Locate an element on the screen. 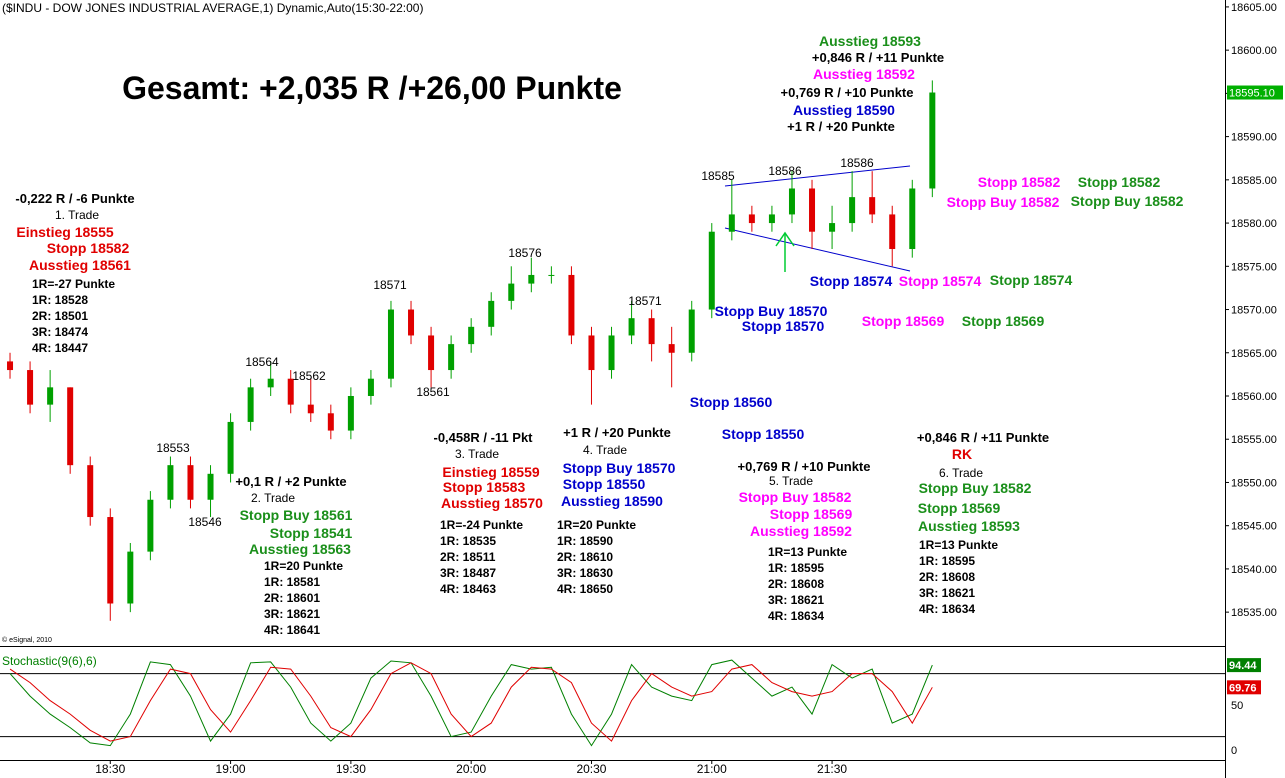 The image size is (1285, 778). last-price-label: 18595.10 is located at coordinates (1252, 94).